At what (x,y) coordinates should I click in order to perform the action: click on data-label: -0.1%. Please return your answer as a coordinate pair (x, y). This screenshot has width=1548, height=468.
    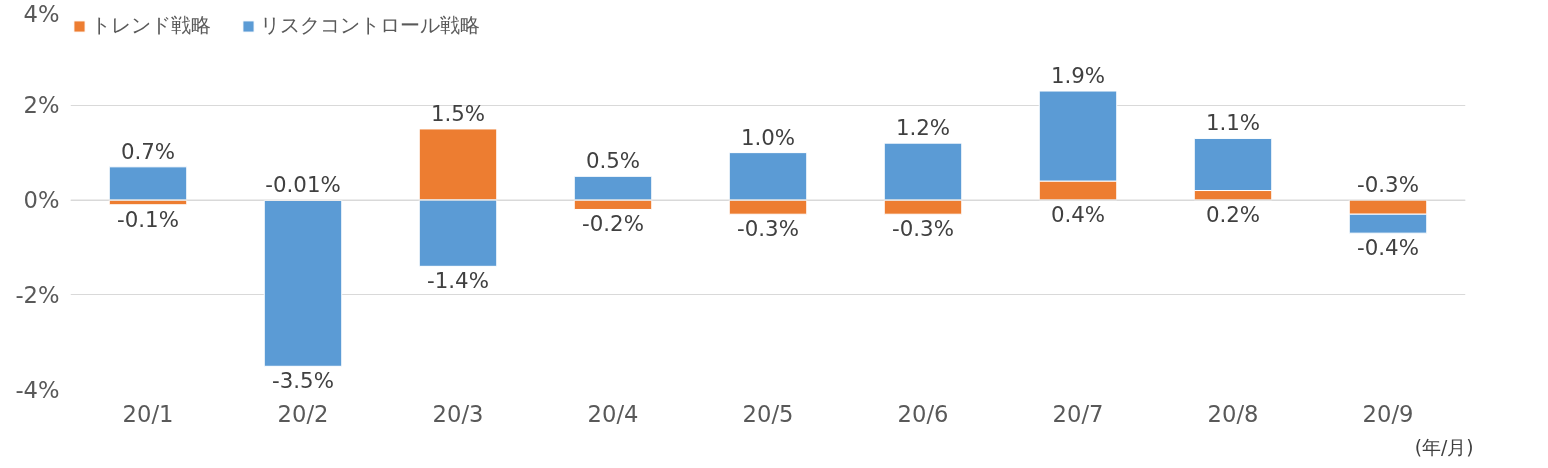
    Looking at the image, I should click on (148, 219).